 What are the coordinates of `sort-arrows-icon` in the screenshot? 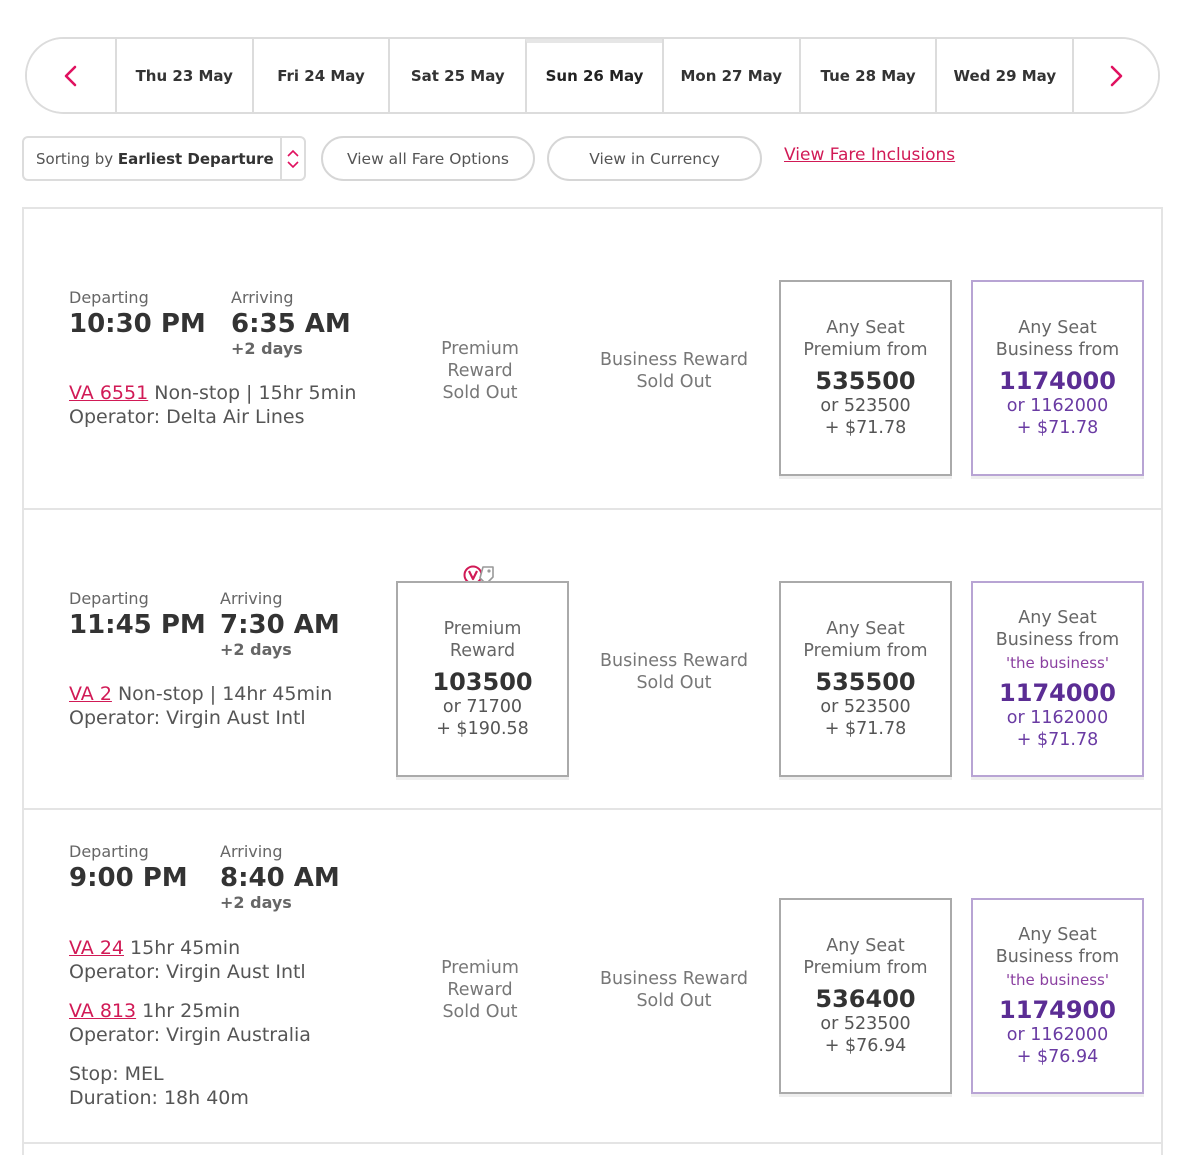 It's located at (292, 158).